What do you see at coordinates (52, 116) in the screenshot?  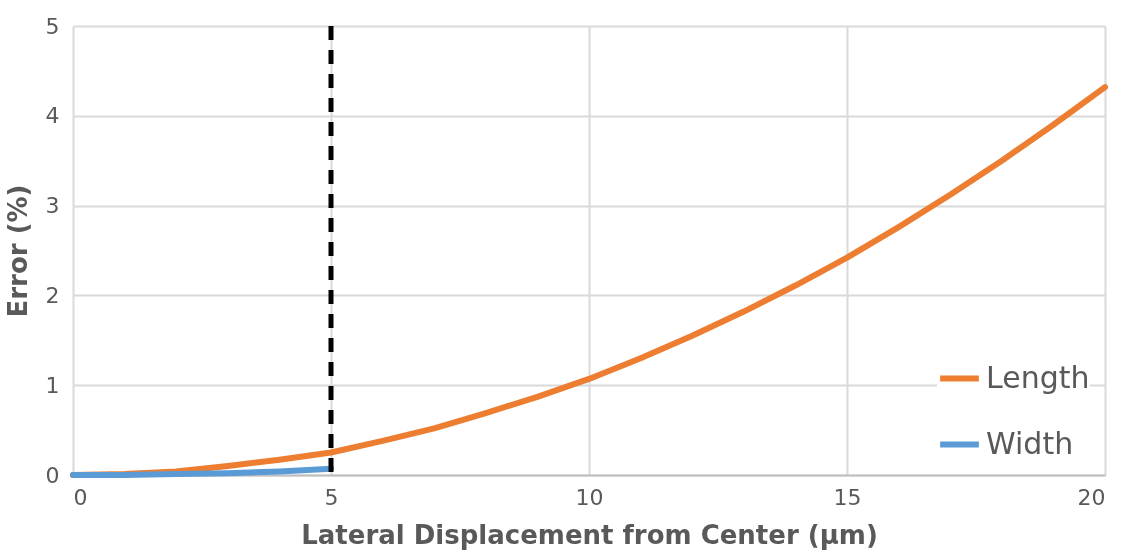 I see `y-tick-label: 4` at bounding box center [52, 116].